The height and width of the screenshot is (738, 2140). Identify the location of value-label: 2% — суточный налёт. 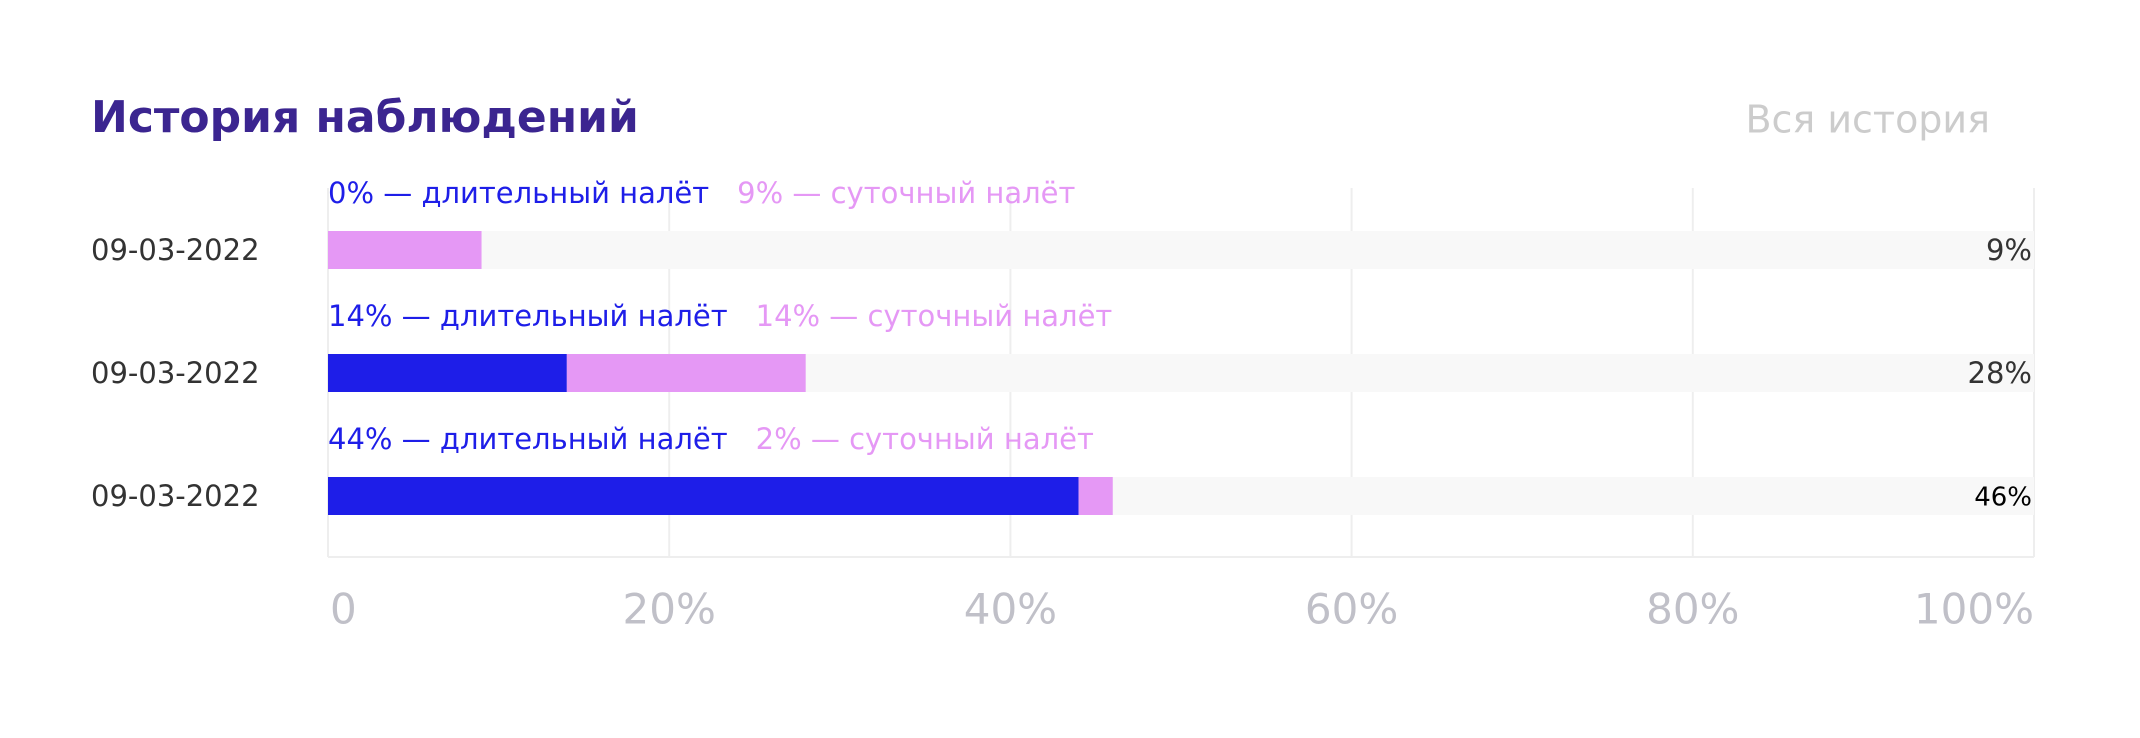
(925, 439).